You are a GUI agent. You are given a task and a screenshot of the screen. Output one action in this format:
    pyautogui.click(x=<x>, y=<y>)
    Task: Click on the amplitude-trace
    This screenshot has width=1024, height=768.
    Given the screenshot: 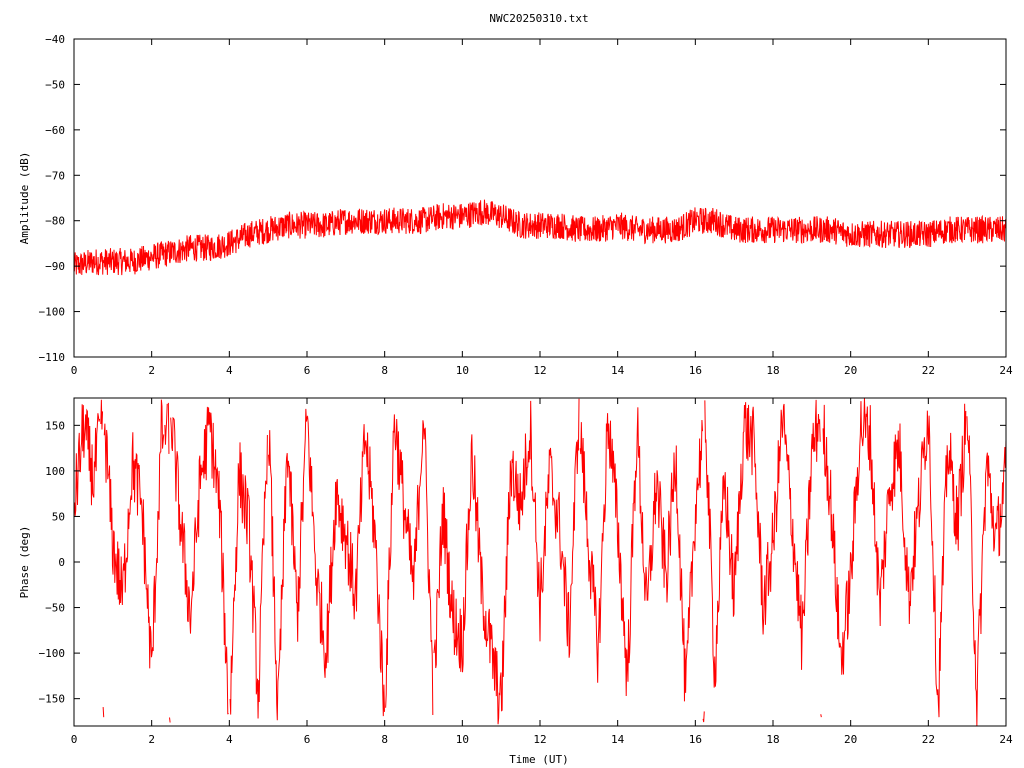 What is the action you would take?
    pyautogui.click(x=540, y=237)
    